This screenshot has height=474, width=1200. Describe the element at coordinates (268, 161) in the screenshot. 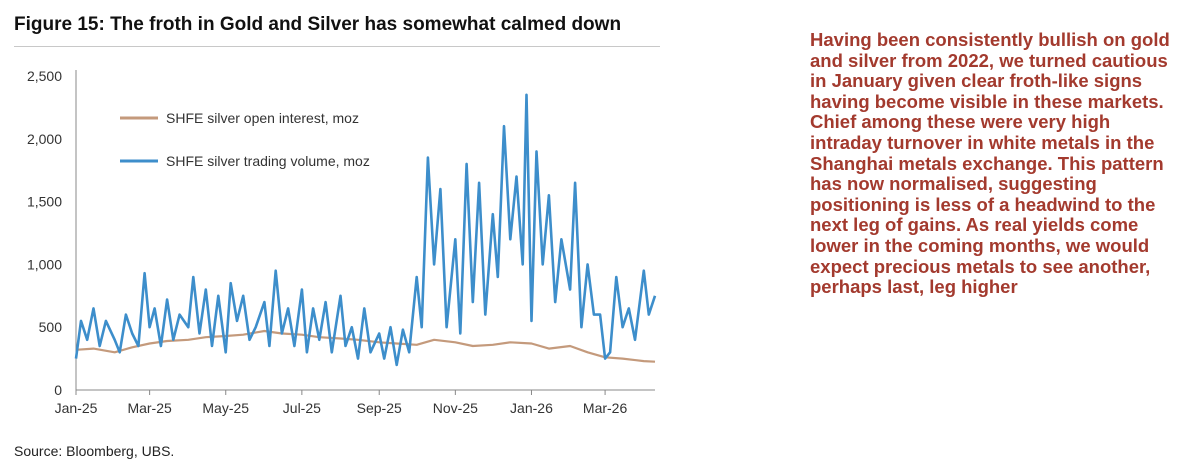

I see `legend-item-trading-volume-label: SHFE silver trading volume, moz` at that location.